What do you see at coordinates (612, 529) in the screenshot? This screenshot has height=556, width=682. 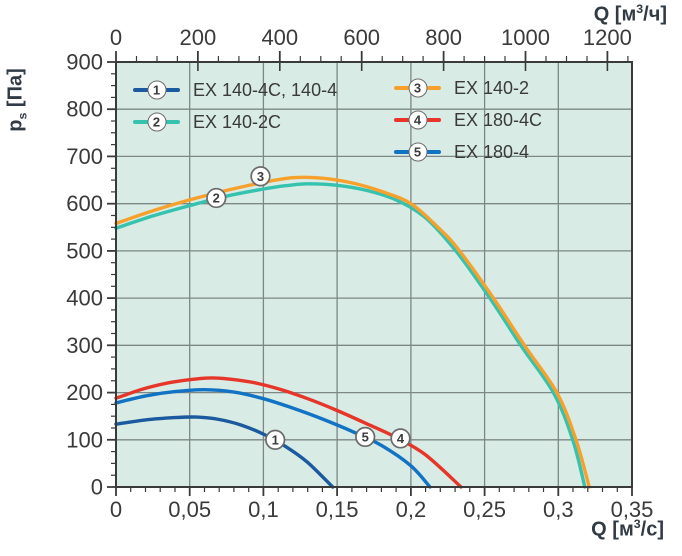 I see `bottom-axis-title-base: Q [м` at bounding box center [612, 529].